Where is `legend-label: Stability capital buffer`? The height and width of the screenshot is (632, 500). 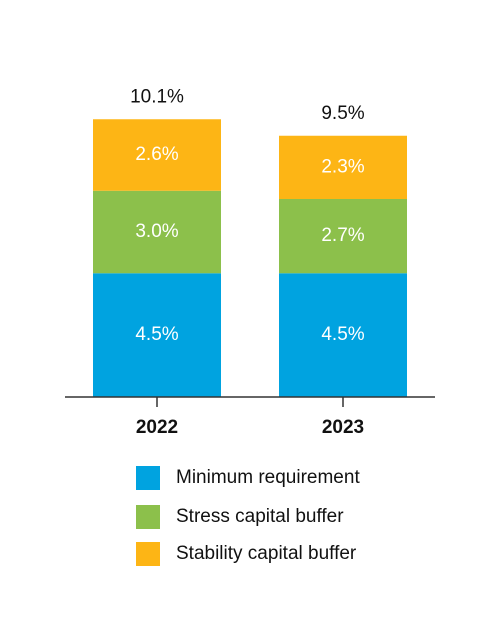
legend-label: Stability capital buffer is located at coordinates (266, 553).